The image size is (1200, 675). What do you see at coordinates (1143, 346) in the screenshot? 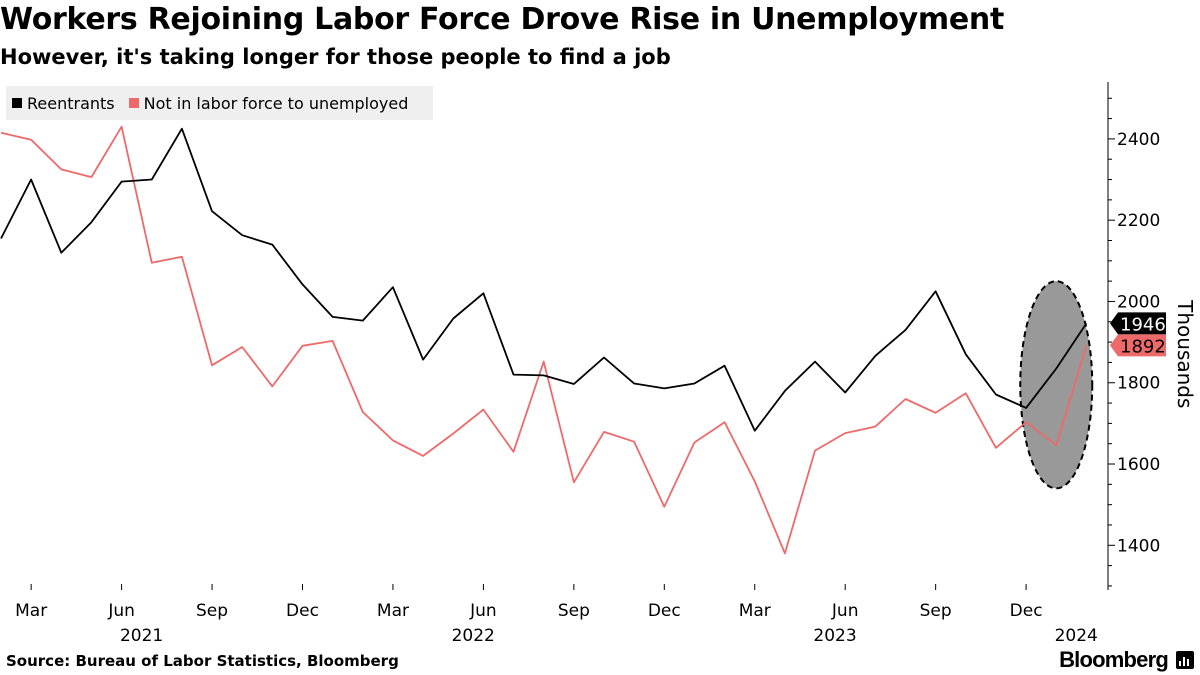
I see `end-value-label: 1892` at bounding box center [1143, 346].